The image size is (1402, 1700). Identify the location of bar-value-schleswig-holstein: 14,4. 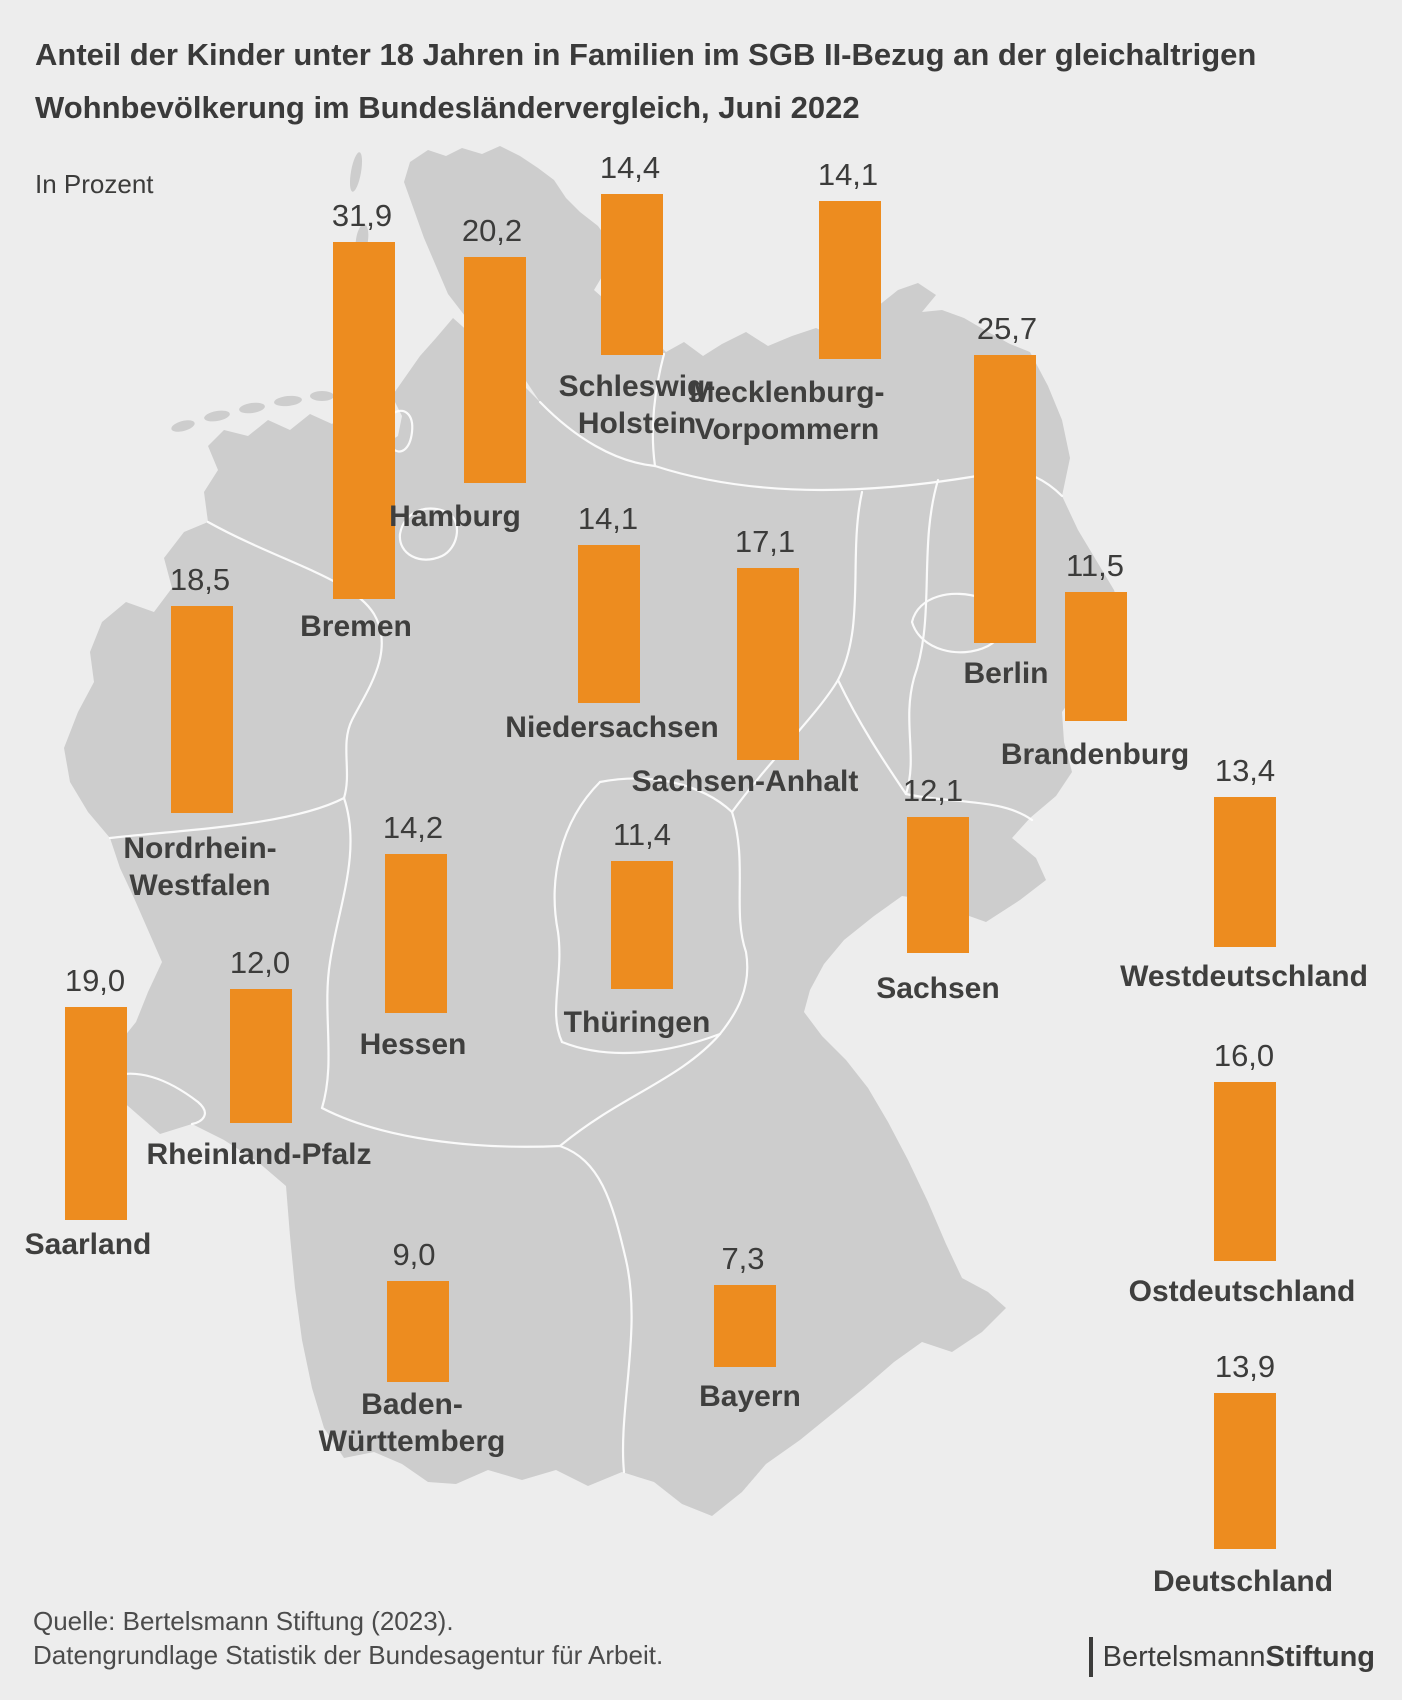
(630, 167).